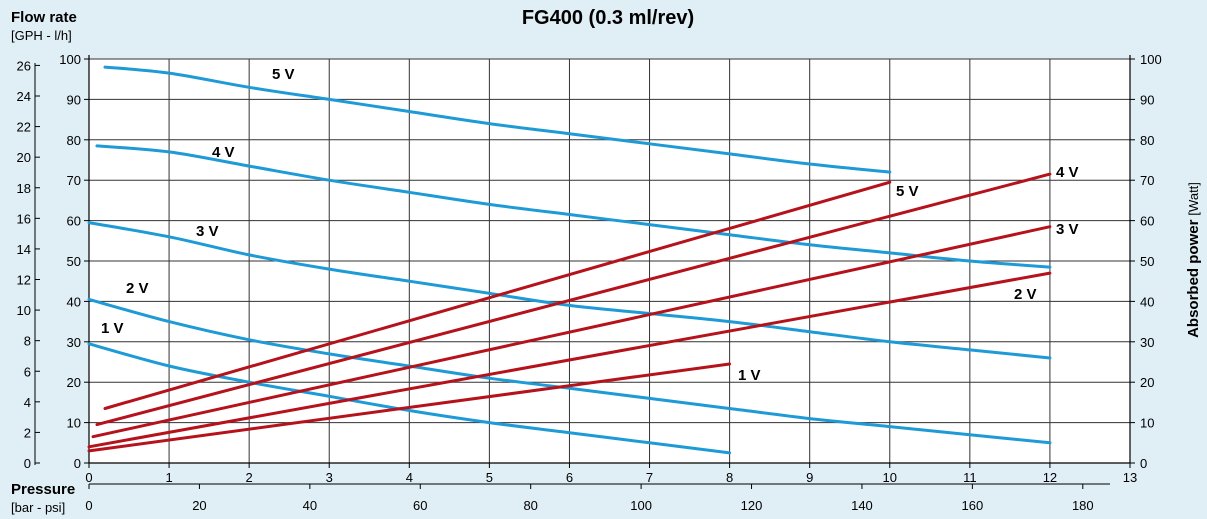 This screenshot has width=1207, height=519. What do you see at coordinates (24, 188) in the screenshot?
I see `gph-tick-label: 18` at bounding box center [24, 188].